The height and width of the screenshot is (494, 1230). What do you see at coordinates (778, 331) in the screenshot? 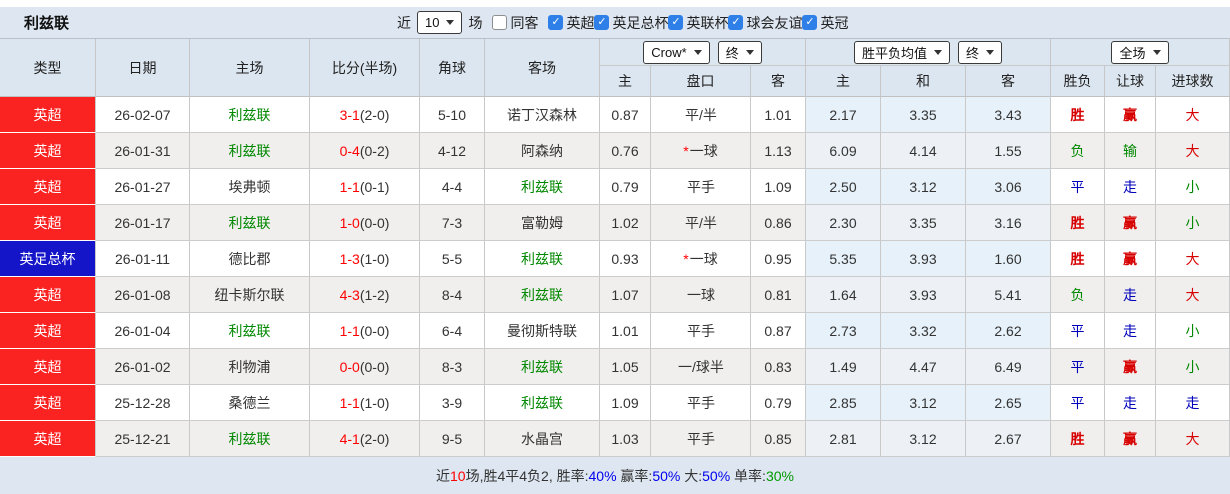
I see `cell-odds-away: 0.87` at bounding box center [778, 331].